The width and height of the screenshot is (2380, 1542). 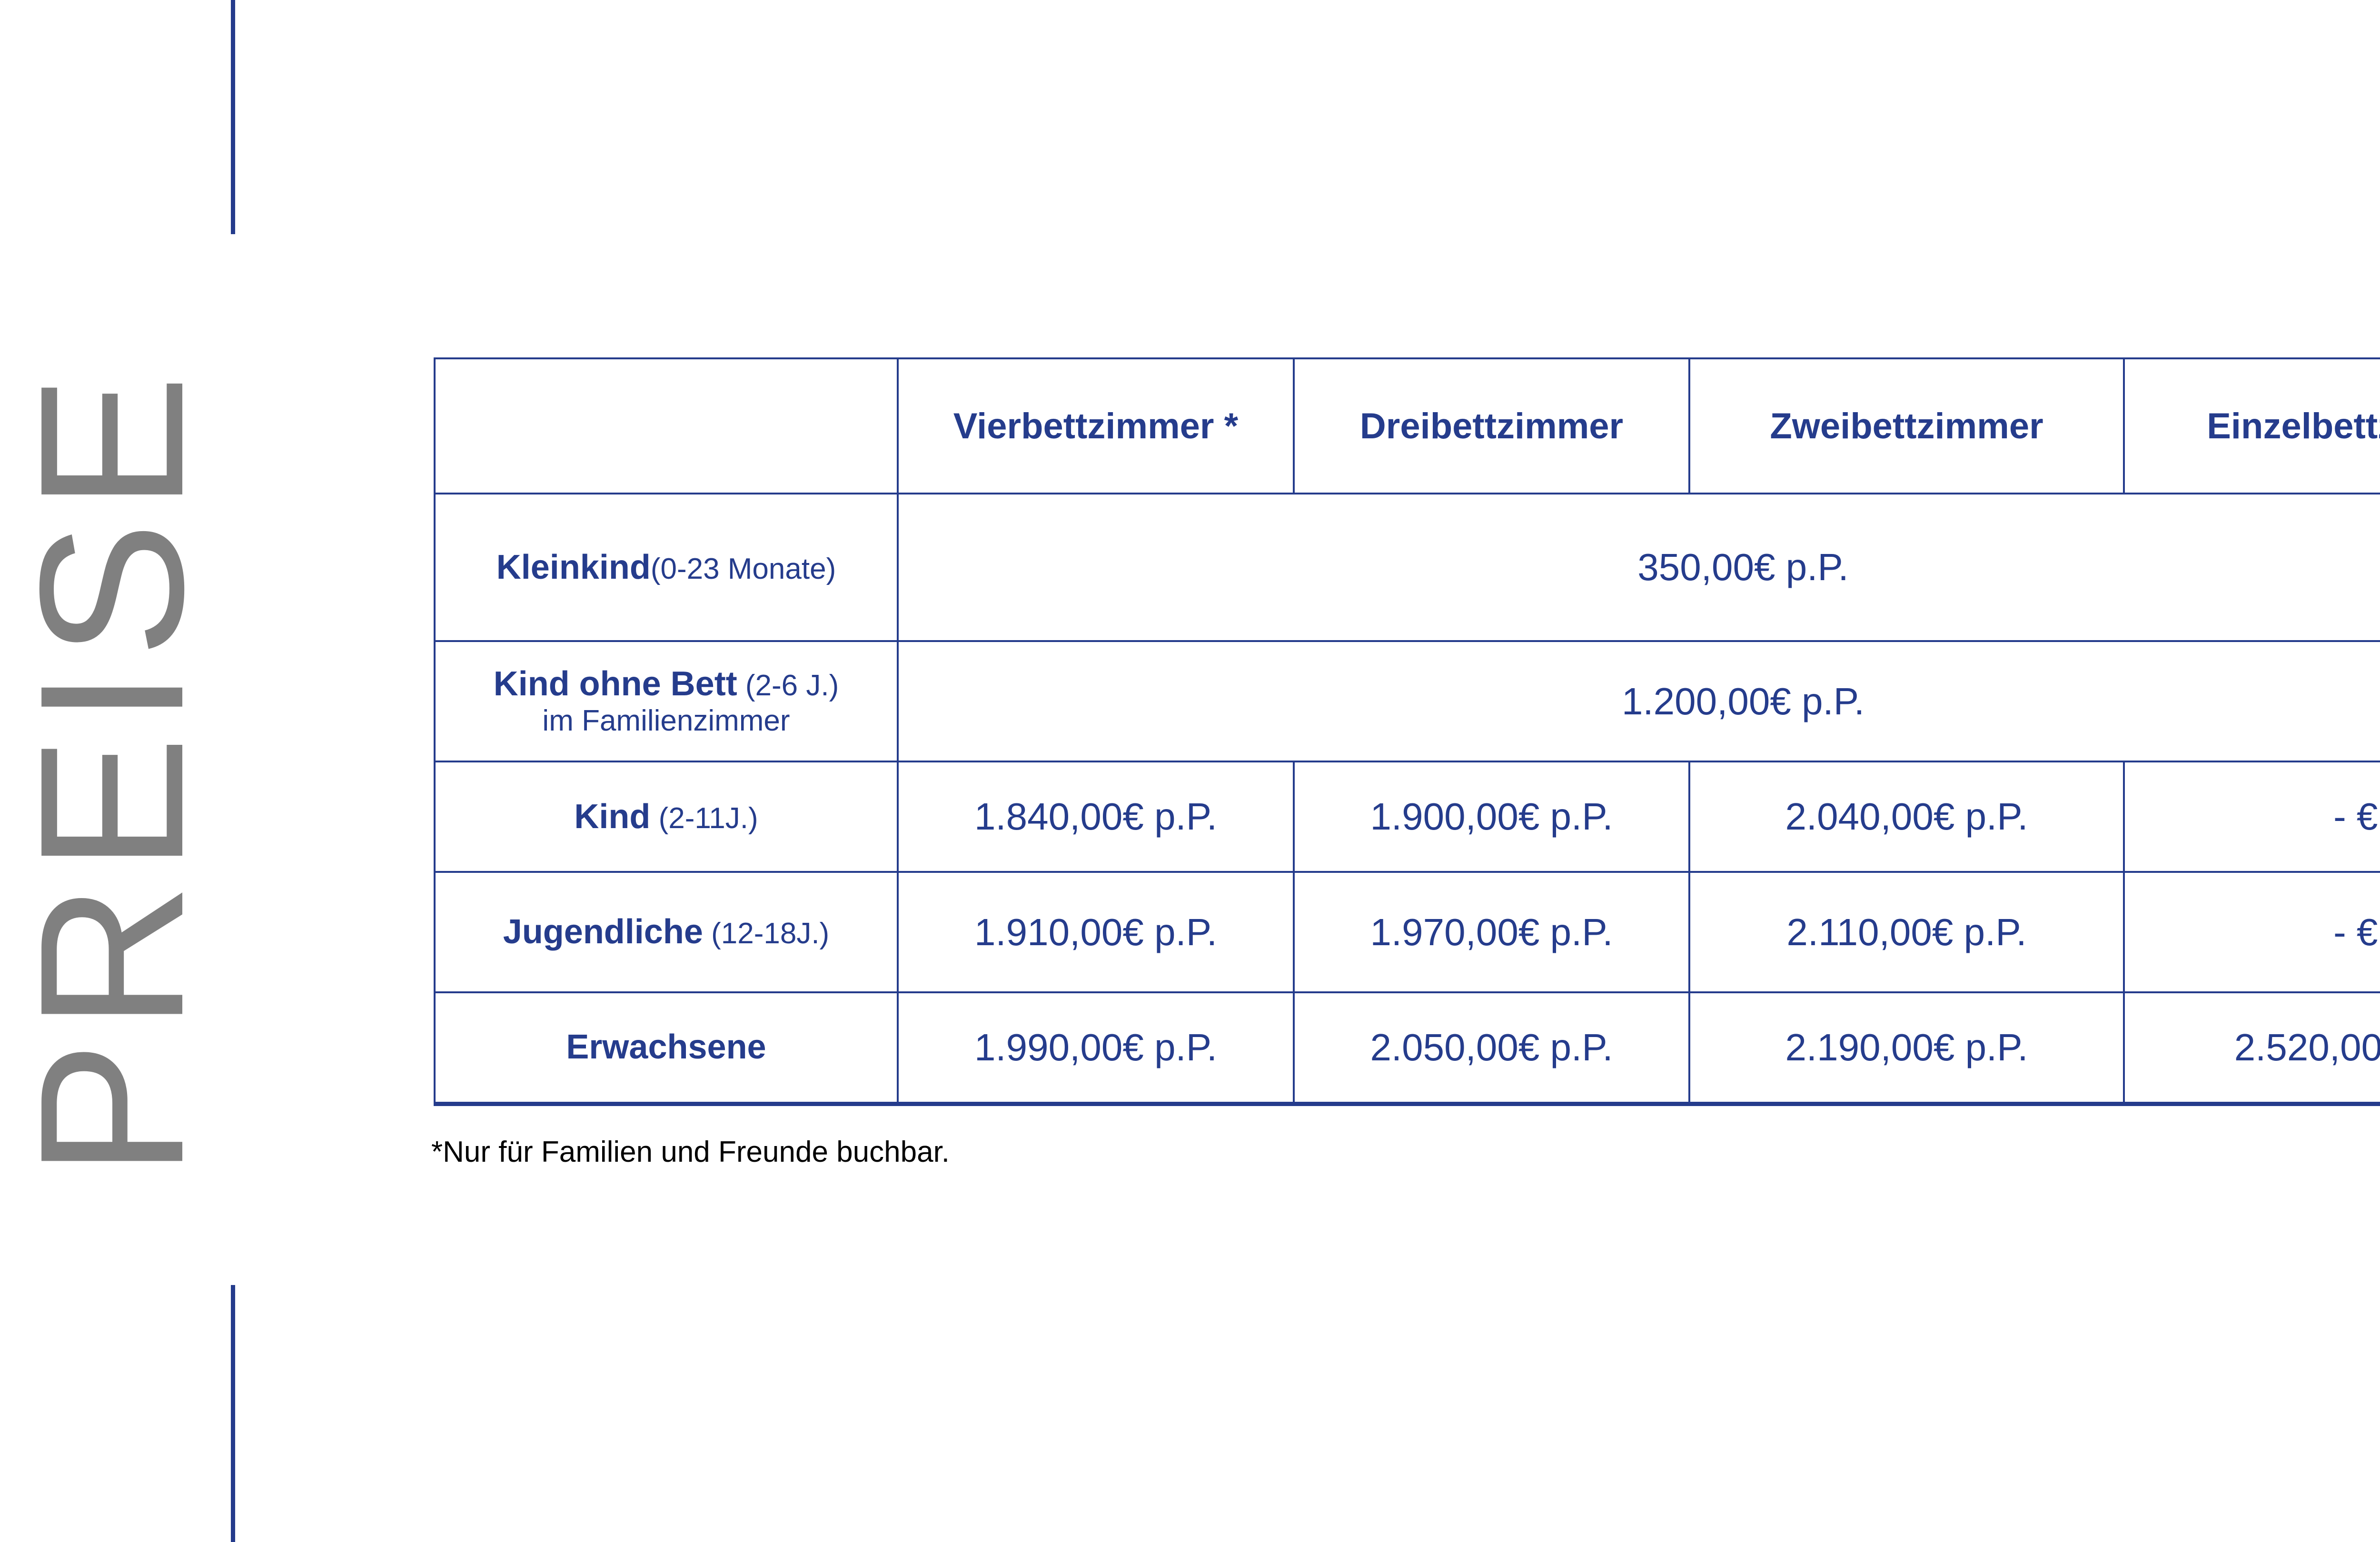 I want to click on cell-kind-ohne-bett-merged: 1.200,00€ p.P., so click(x=1638, y=701).